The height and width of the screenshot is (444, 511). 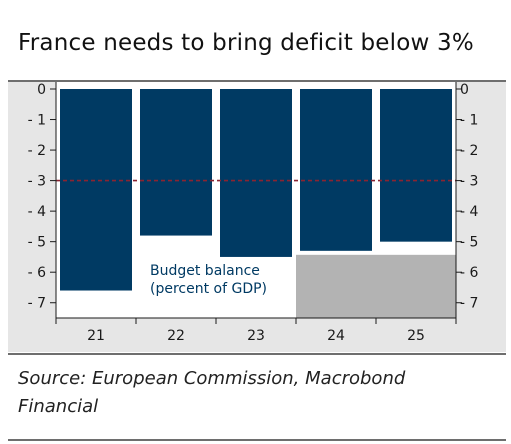 What do you see at coordinates (469, 243) in the screenshot?
I see `y-tick-label-right: - 5` at bounding box center [469, 243].